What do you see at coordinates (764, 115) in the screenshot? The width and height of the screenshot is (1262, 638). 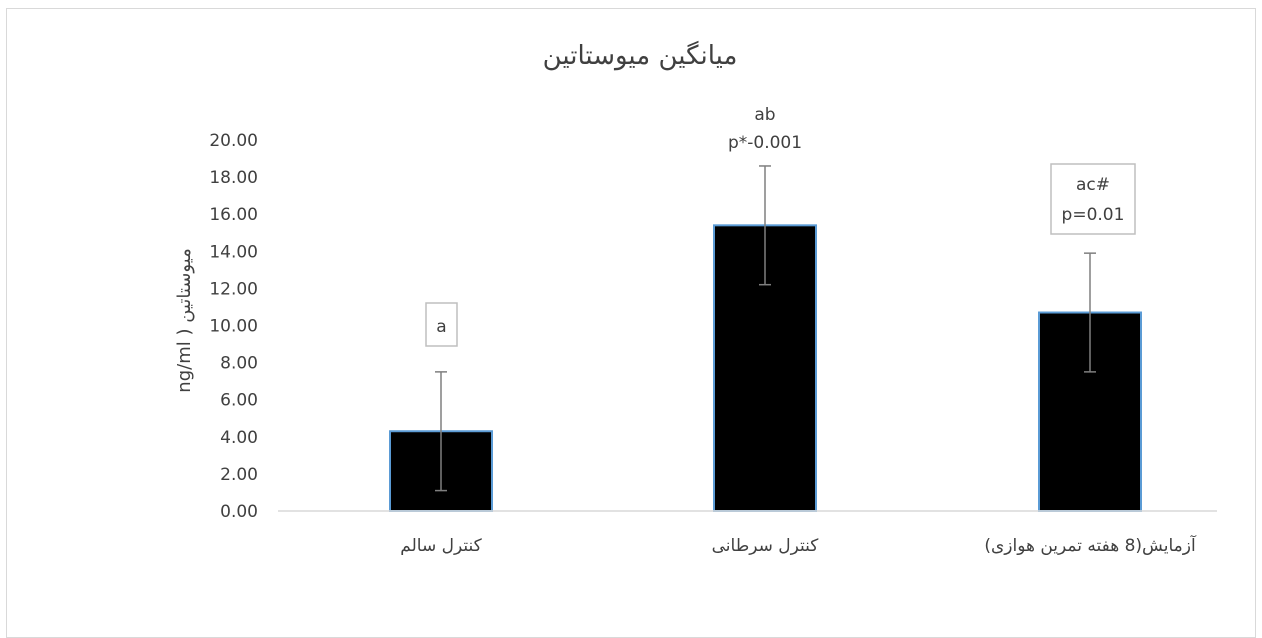 I see `annotation-label: ab` at bounding box center [764, 115].